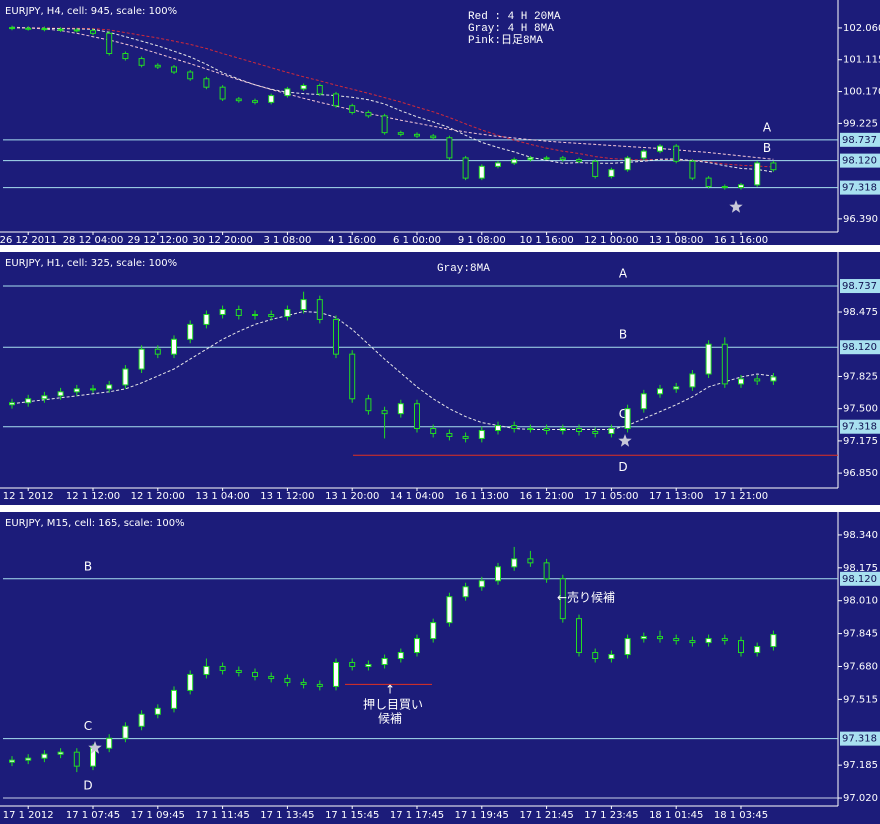  What do you see at coordinates (222, 815) in the screenshot?
I see `x-tick-label: 17 1 11:45` at bounding box center [222, 815].